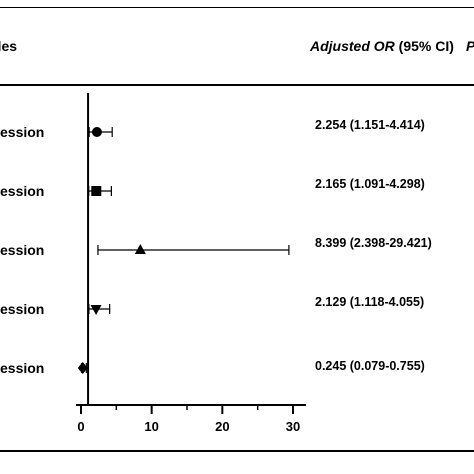 This screenshot has width=474, height=474. What do you see at coordinates (22, 309) in the screenshot?
I see `row-label-4: pression` at bounding box center [22, 309].